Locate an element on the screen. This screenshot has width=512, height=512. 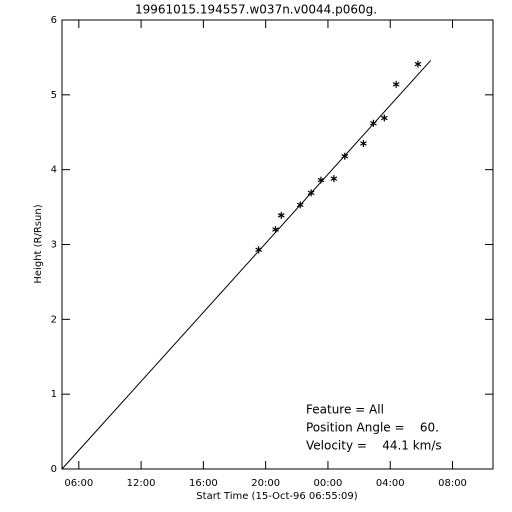
y-tick-label: 0 is located at coordinates (54, 469).